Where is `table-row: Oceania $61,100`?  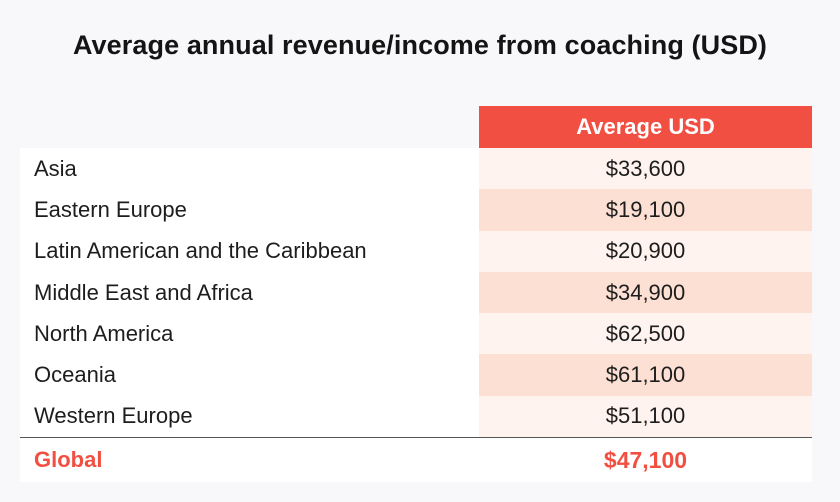
table-row: Oceania $61,100 is located at coordinates (416, 375).